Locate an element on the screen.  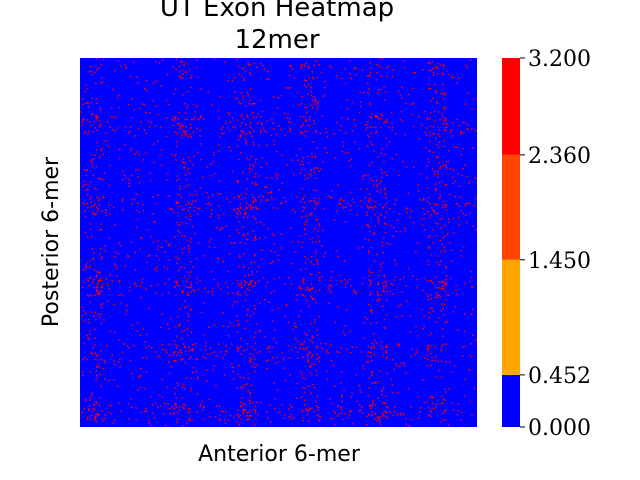
colorbar-tick-label: 0.000 is located at coordinates (559, 428).